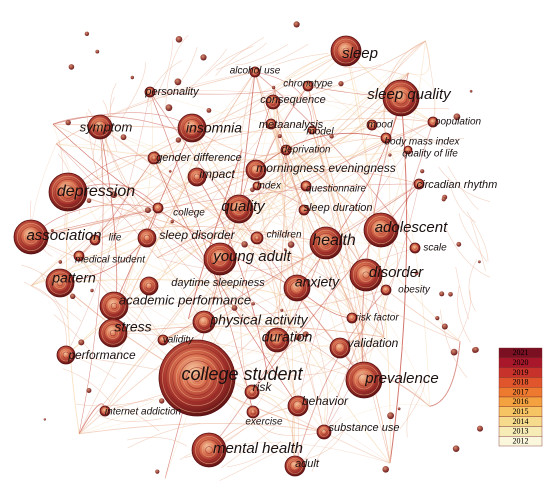 This screenshot has height=502, width=551. Describe the element at coordinates (199, 158) in the screenshot. I see `keyword-label: gender difference` at that location.